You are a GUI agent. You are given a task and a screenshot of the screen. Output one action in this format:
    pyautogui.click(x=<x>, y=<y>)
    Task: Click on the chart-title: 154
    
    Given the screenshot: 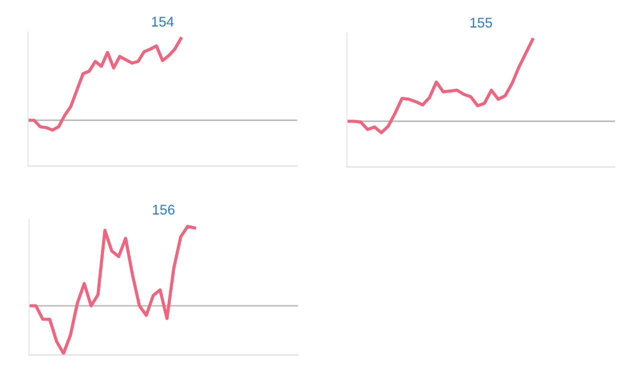 What is the action you would take?
    pyautogui.click(x=163, y=21)
    